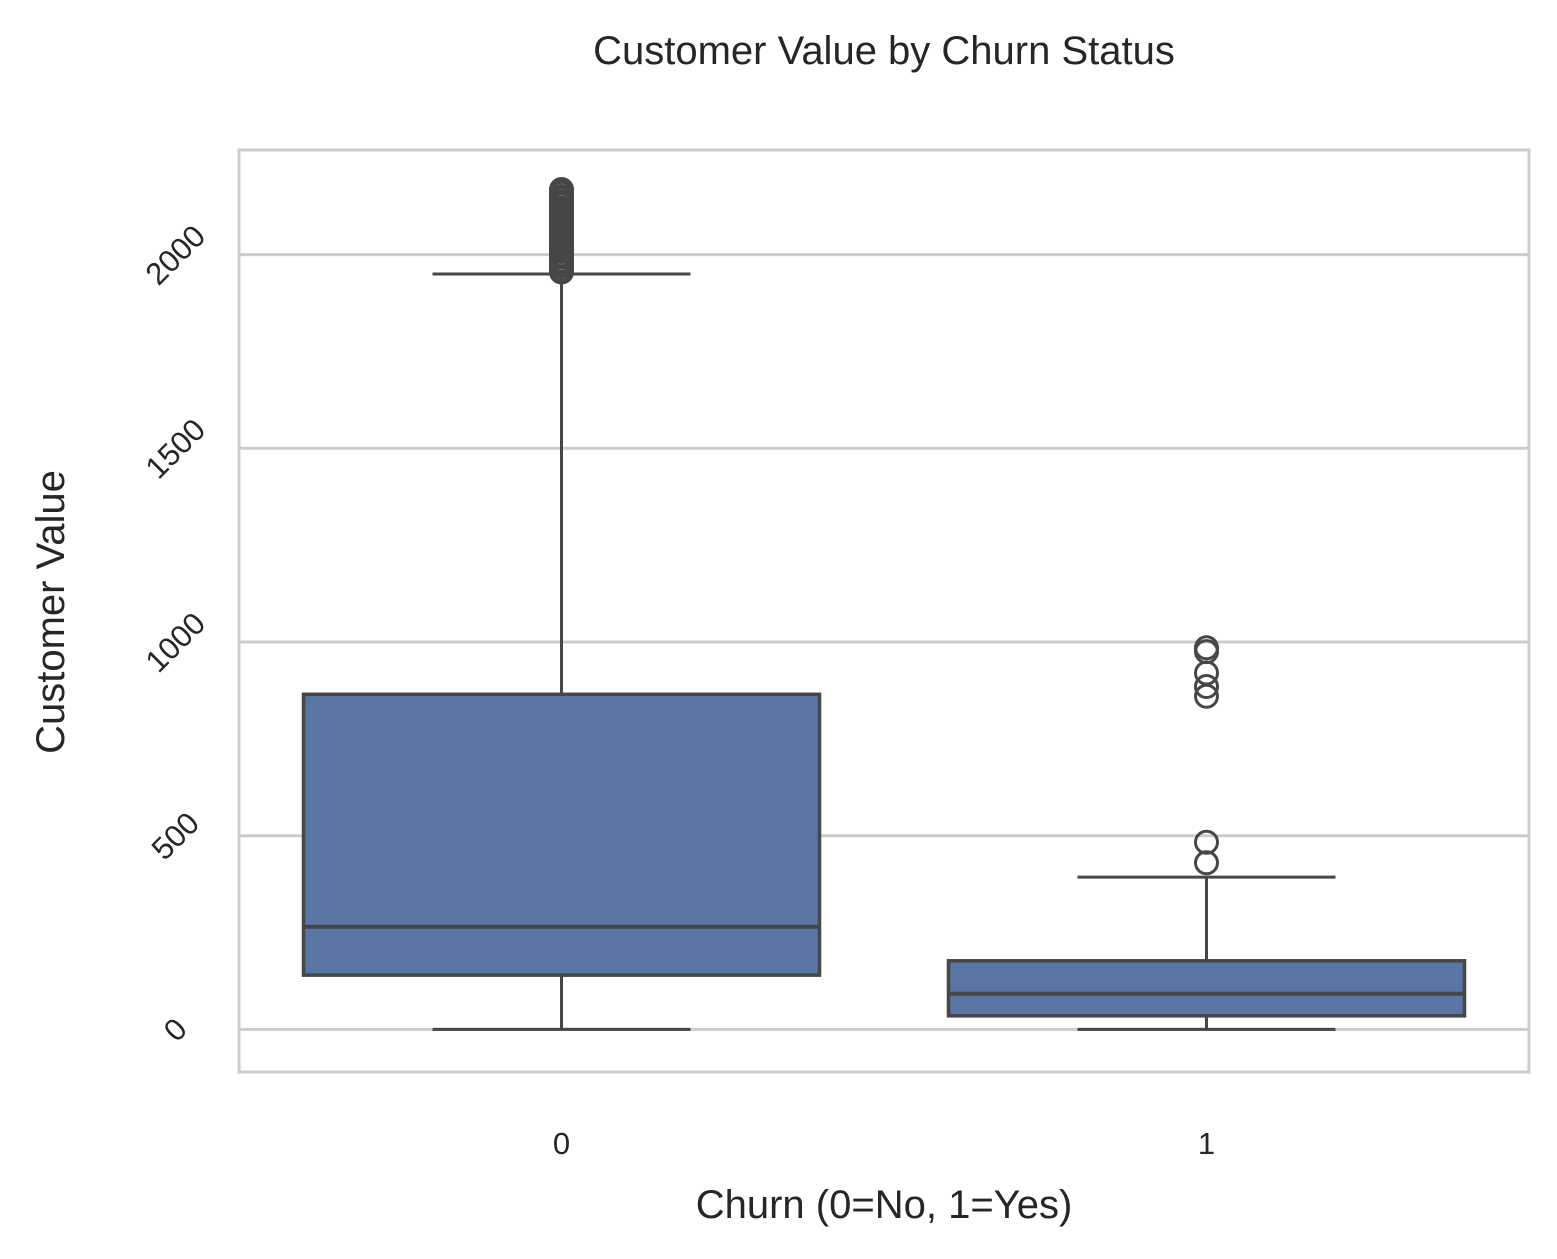 Image resolution: width=1557 pixels, height=1259 pixels. I want to click on y-tick-labels: 0 500 1000 1500 2000, so click(176, 633).